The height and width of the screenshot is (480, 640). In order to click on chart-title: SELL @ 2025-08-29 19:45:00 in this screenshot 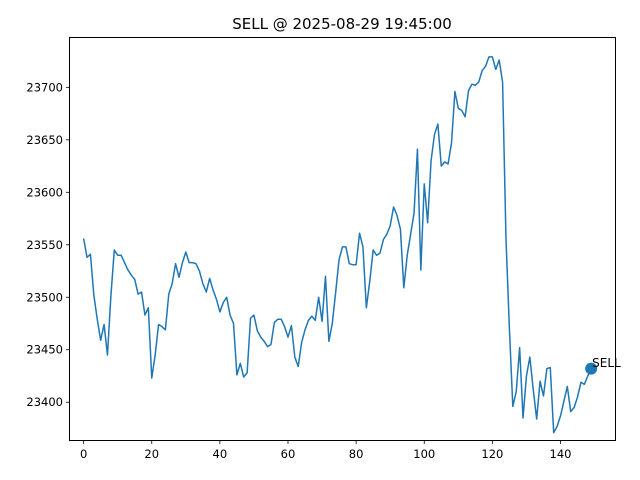, I will do `click(342, 24)`.